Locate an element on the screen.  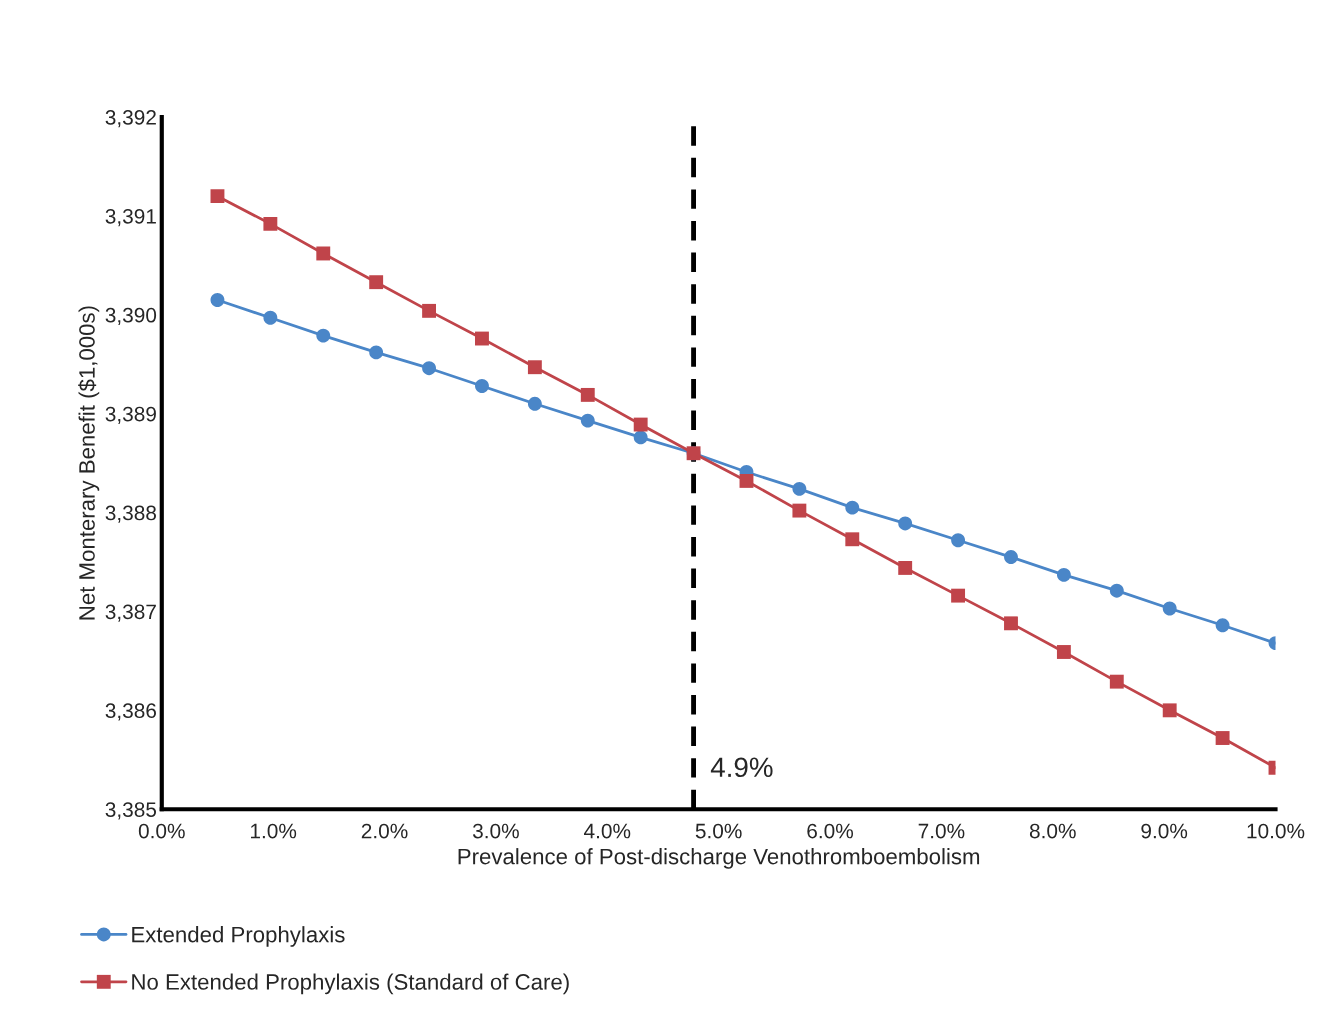
y-tick-label: 3,392 is located at coordinates (130, 119).